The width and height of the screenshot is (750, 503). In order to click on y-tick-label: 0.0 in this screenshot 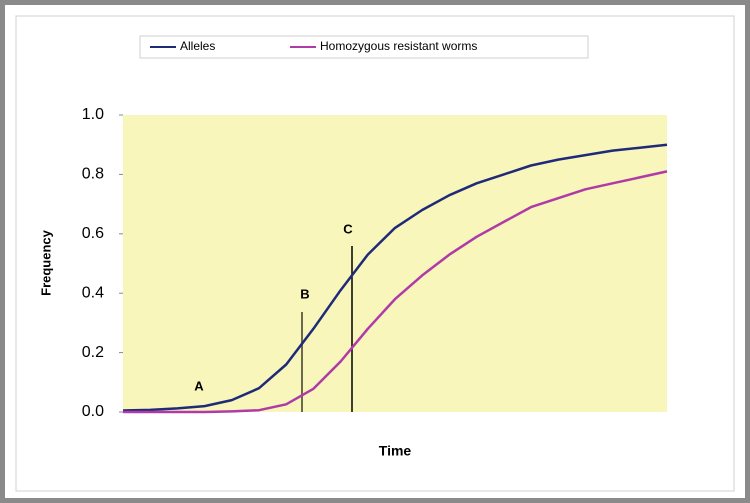, I will do `click(93, 411)`.